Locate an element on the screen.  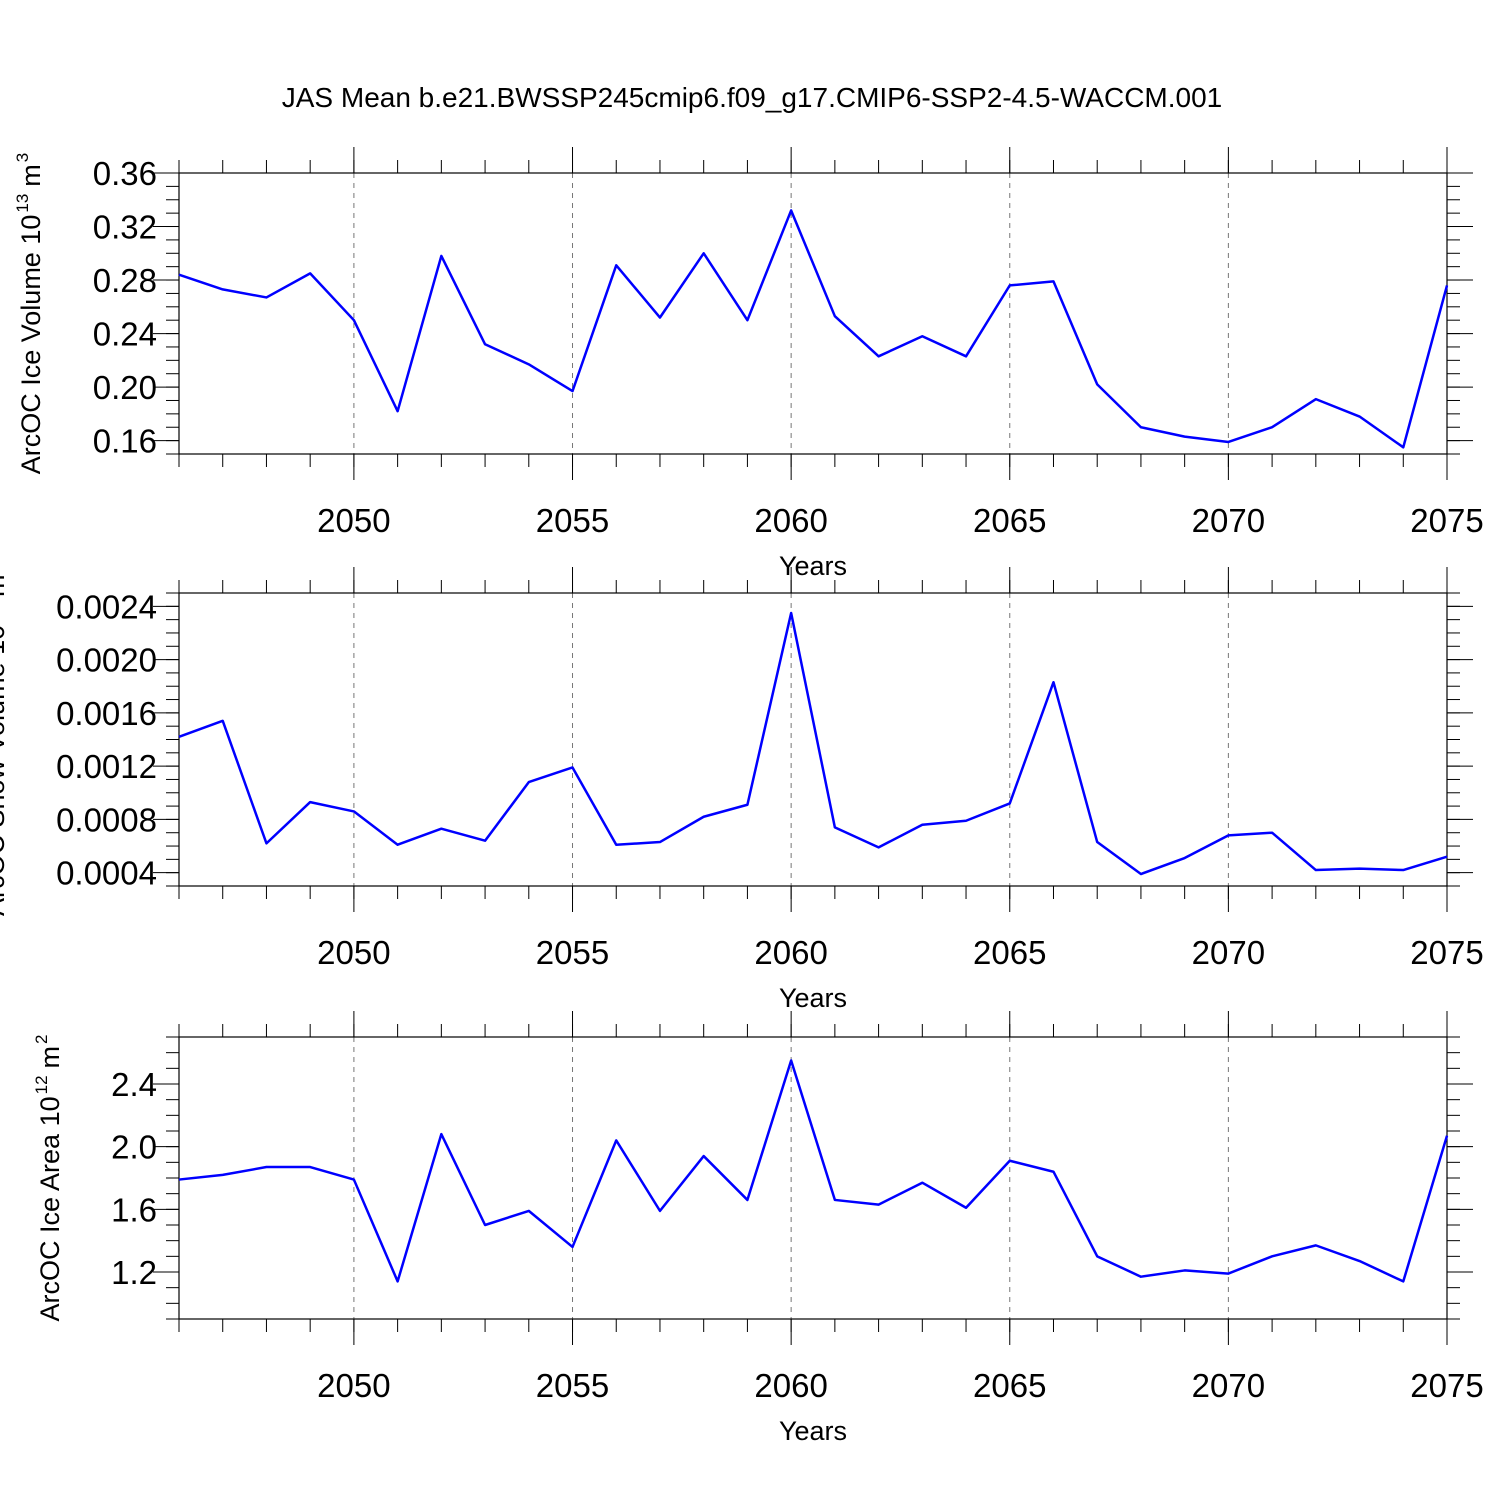
y-axis-label-exponent: 12 is located at coordinates (41, 1084).